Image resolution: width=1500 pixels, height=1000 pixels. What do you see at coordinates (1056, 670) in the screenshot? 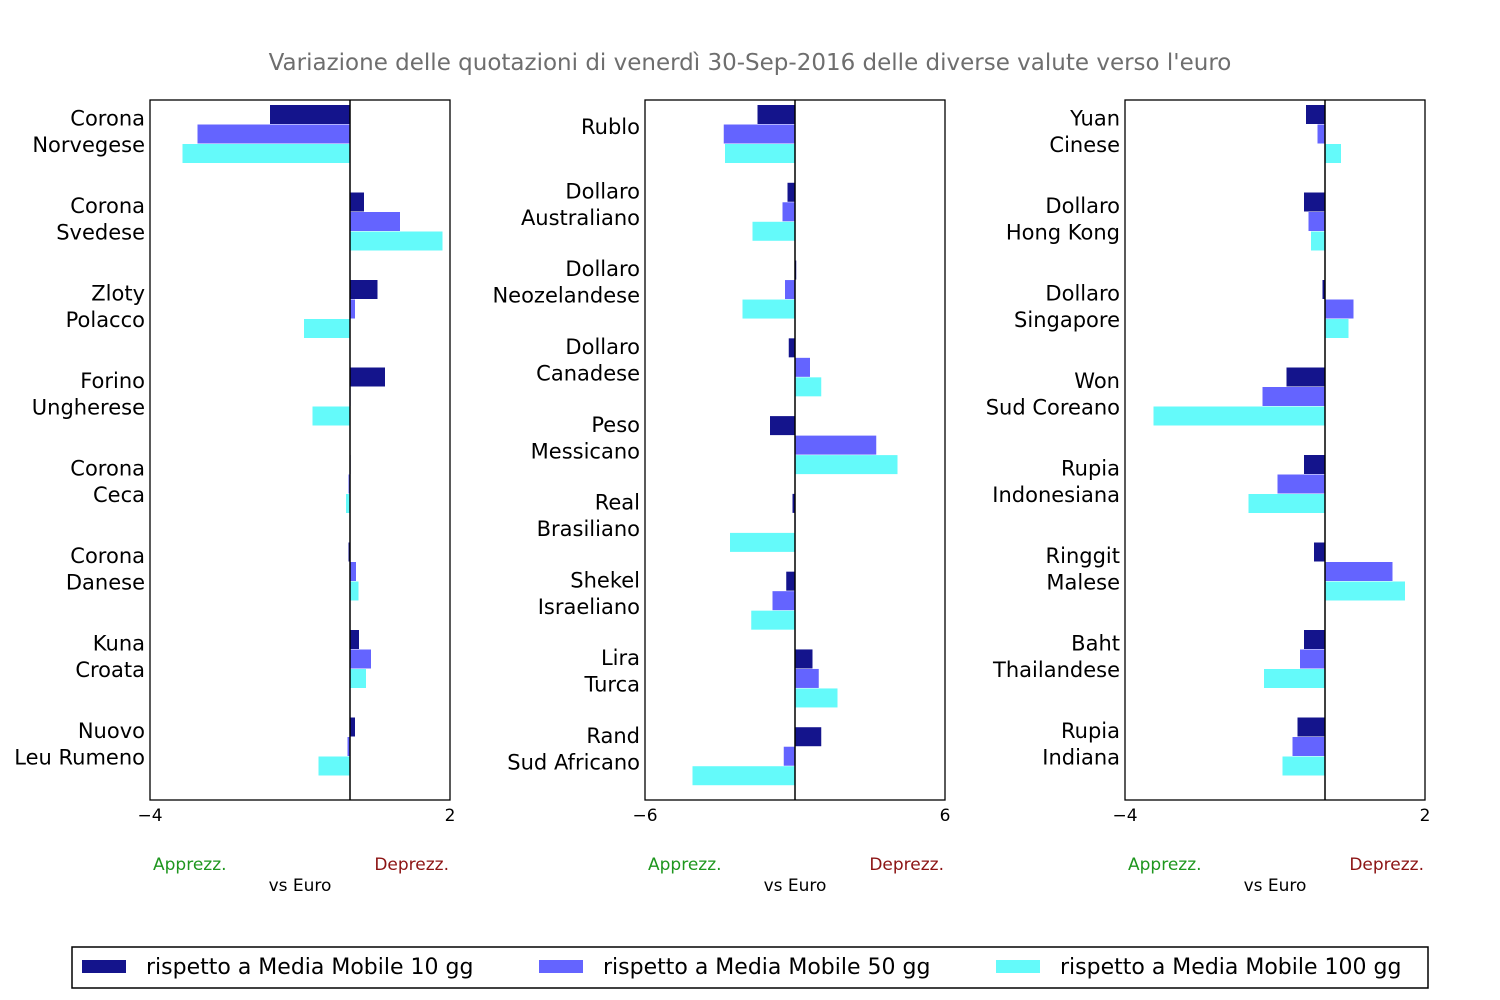
I see `category-label: Thailandese` at bounding box center [1056, 670].